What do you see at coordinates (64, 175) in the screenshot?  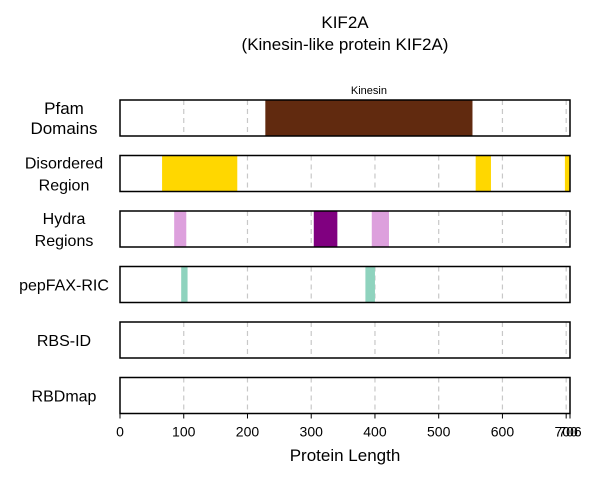 I see `track-label: Disordered Region` at bounding box center [64, 175].